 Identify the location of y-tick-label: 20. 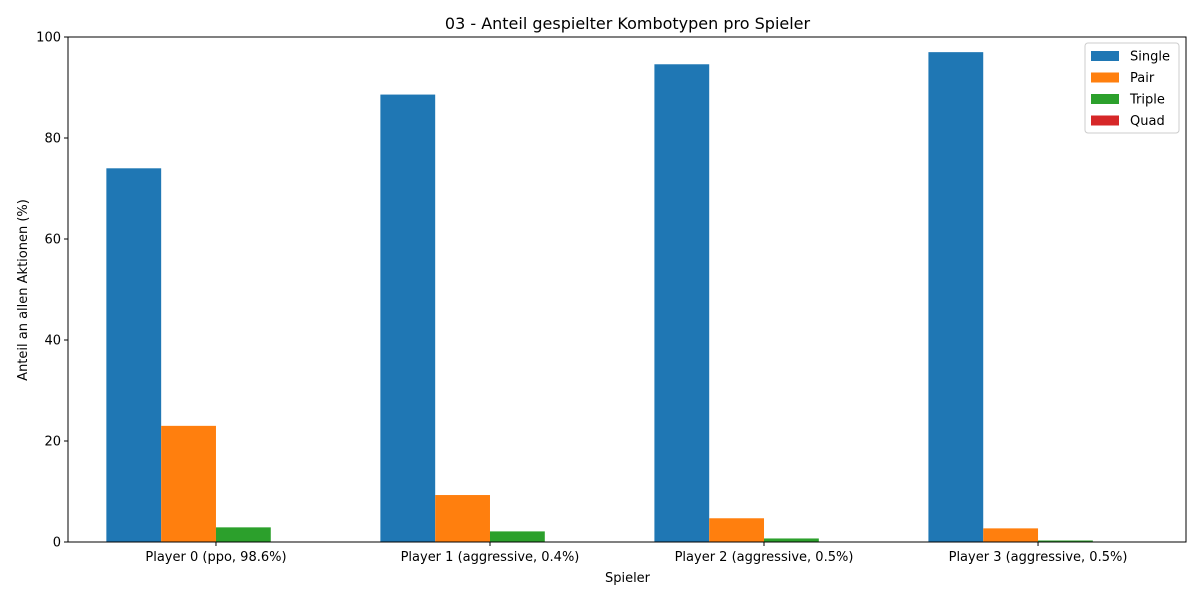
(52, 442).